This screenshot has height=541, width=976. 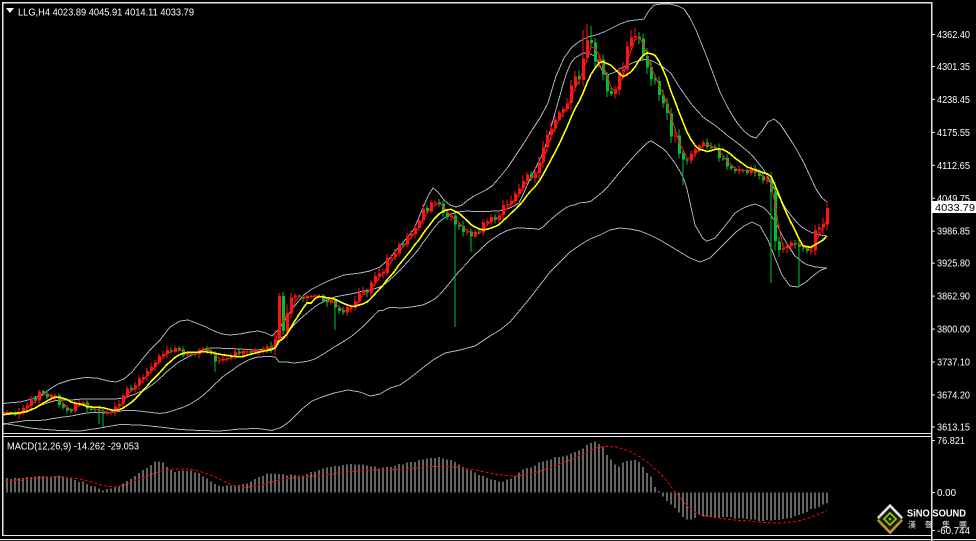 I want to click on svg-text: 4238.45, so click(x=953, y=100).